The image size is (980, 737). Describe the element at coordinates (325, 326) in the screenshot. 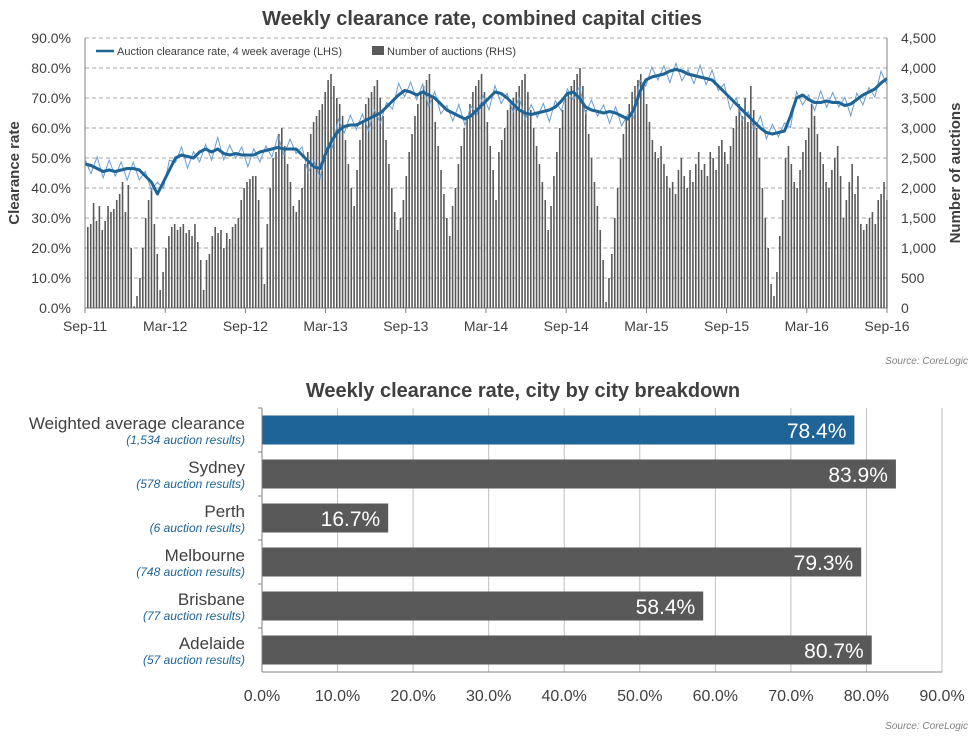

I see `x-tick-label: Mar-13` at that location.